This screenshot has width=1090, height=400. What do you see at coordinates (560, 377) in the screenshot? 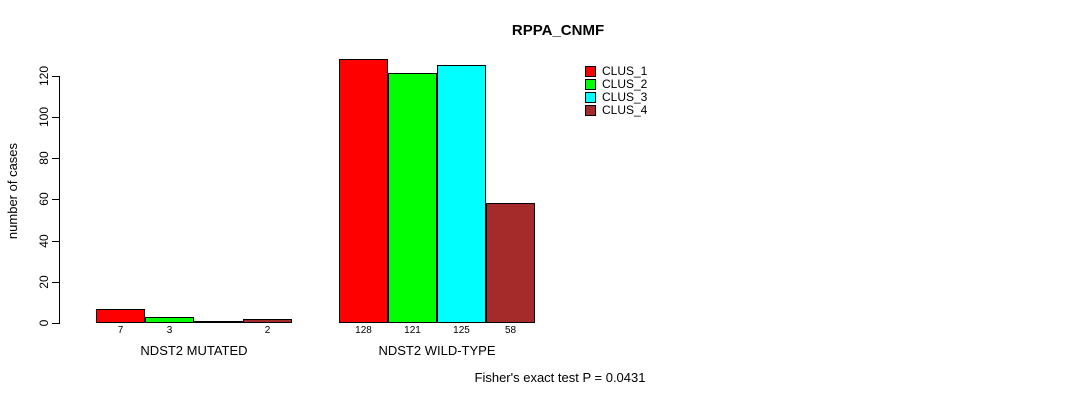
I see `stat-caption: Fisher's exact test P = 0.0431` at bounding box center [560, 377].